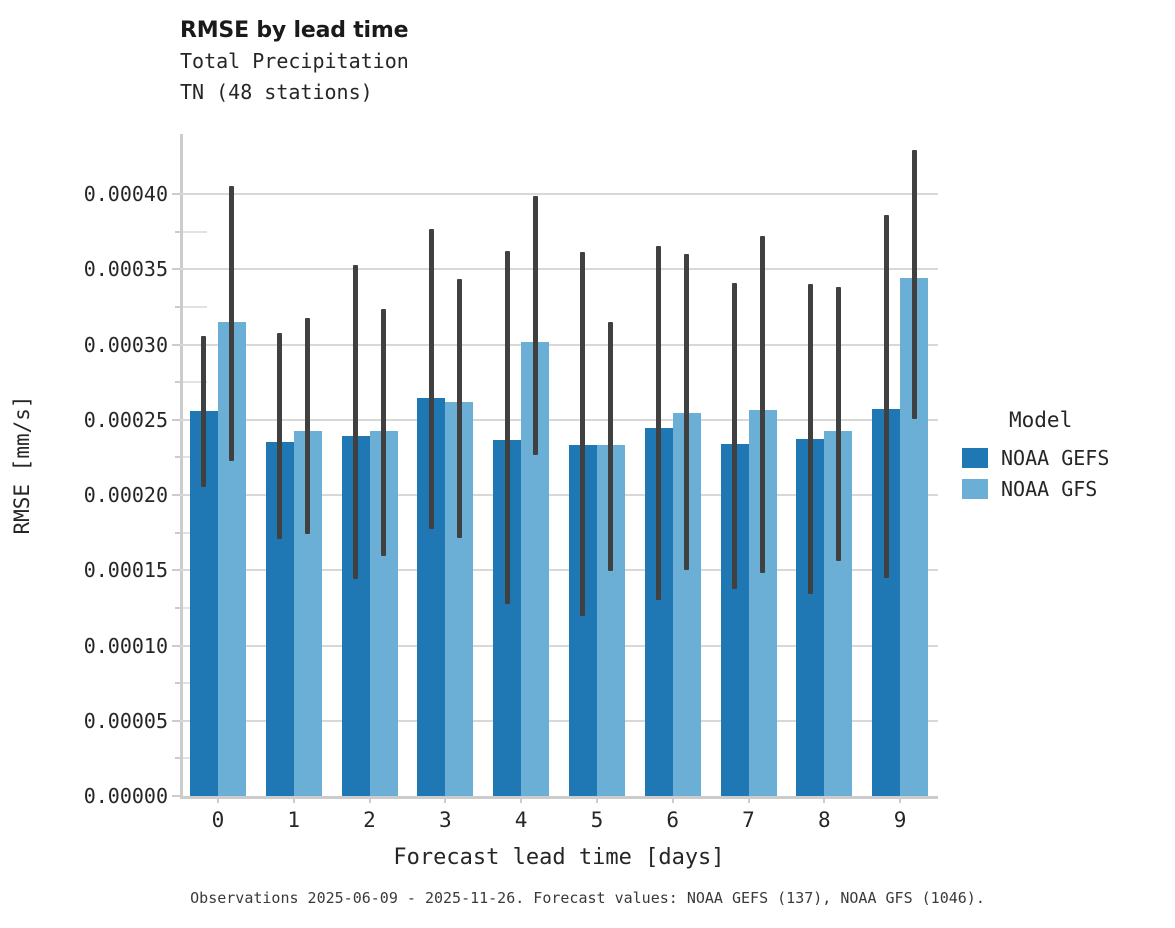  I want to click on y-axis-tick-label: 0.00015, so click(125, 570).